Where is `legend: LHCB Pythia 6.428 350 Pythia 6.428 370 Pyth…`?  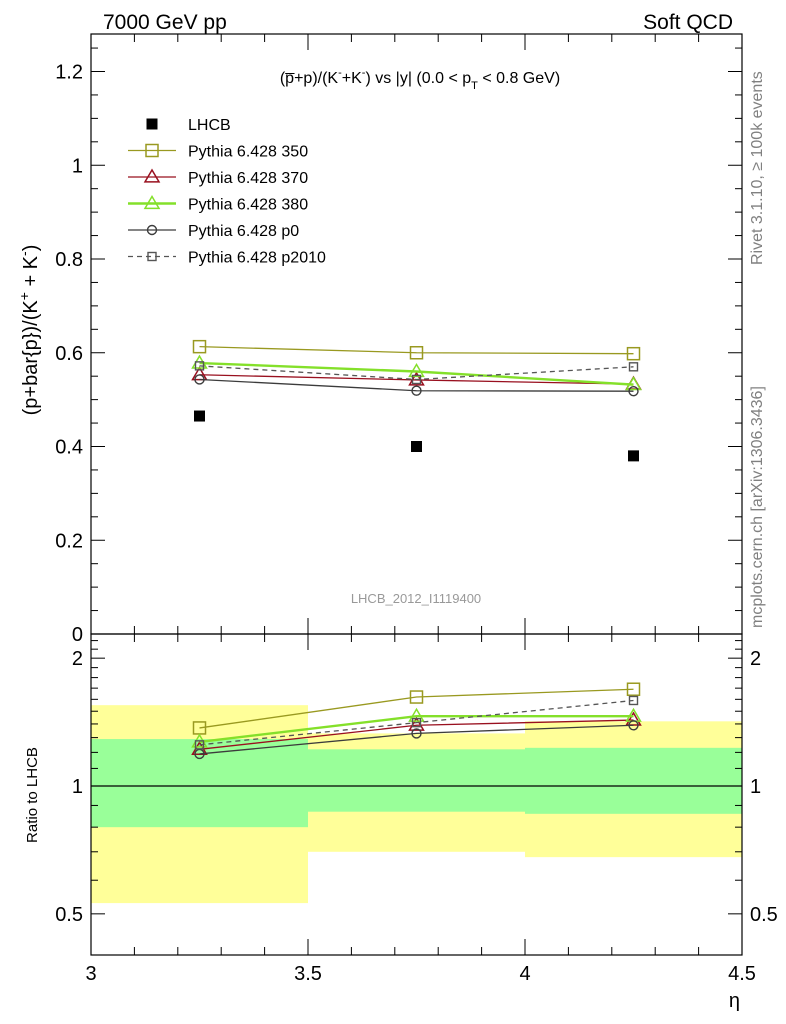
legend: LHCB Pythia 6.428 350 Pythia 6.428 370 Pyth… is located at coordinates (227, 192).